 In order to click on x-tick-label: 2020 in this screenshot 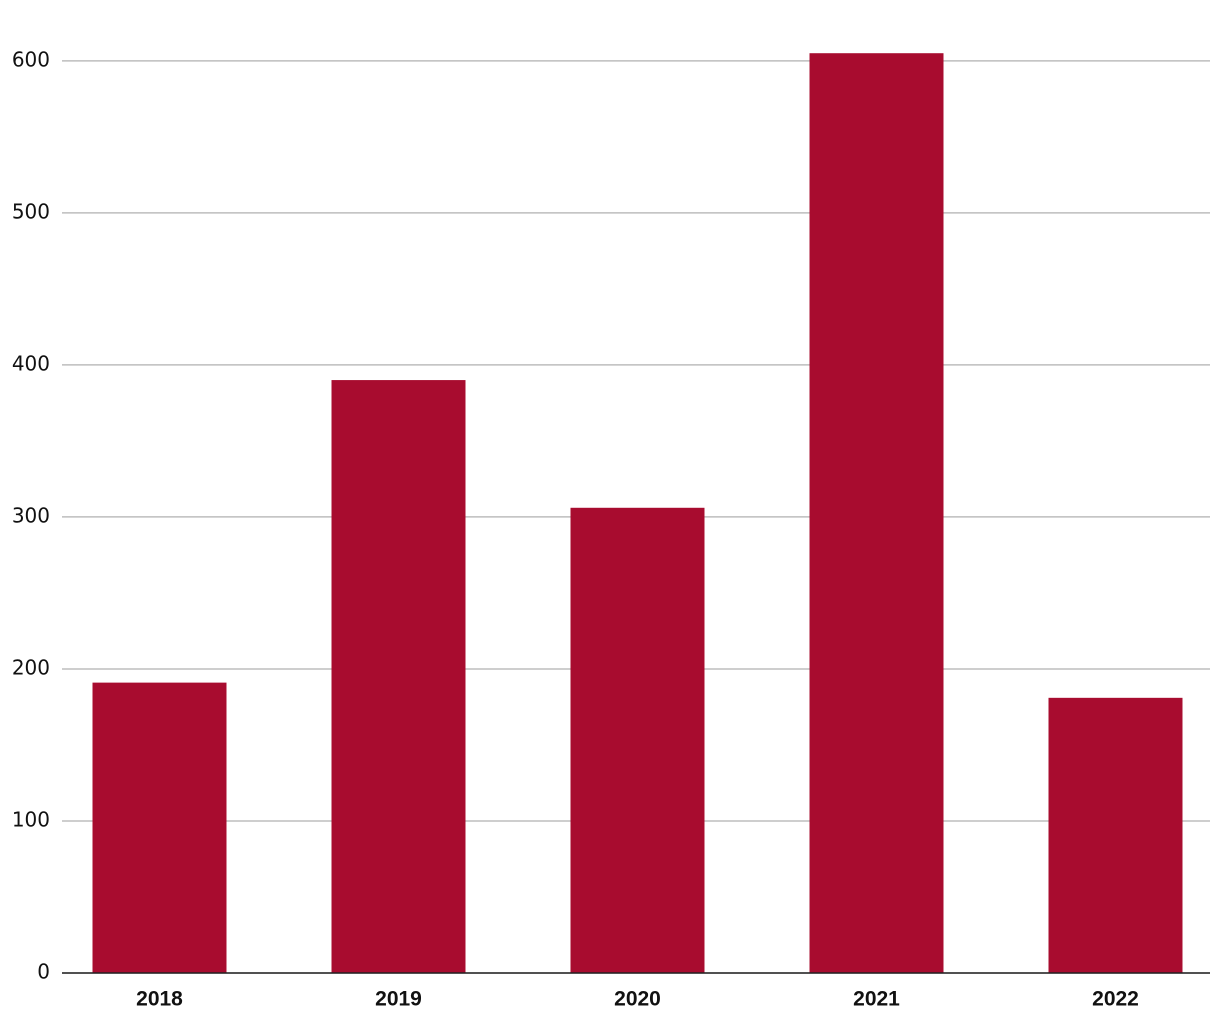, I will do `click(637, 999)`.